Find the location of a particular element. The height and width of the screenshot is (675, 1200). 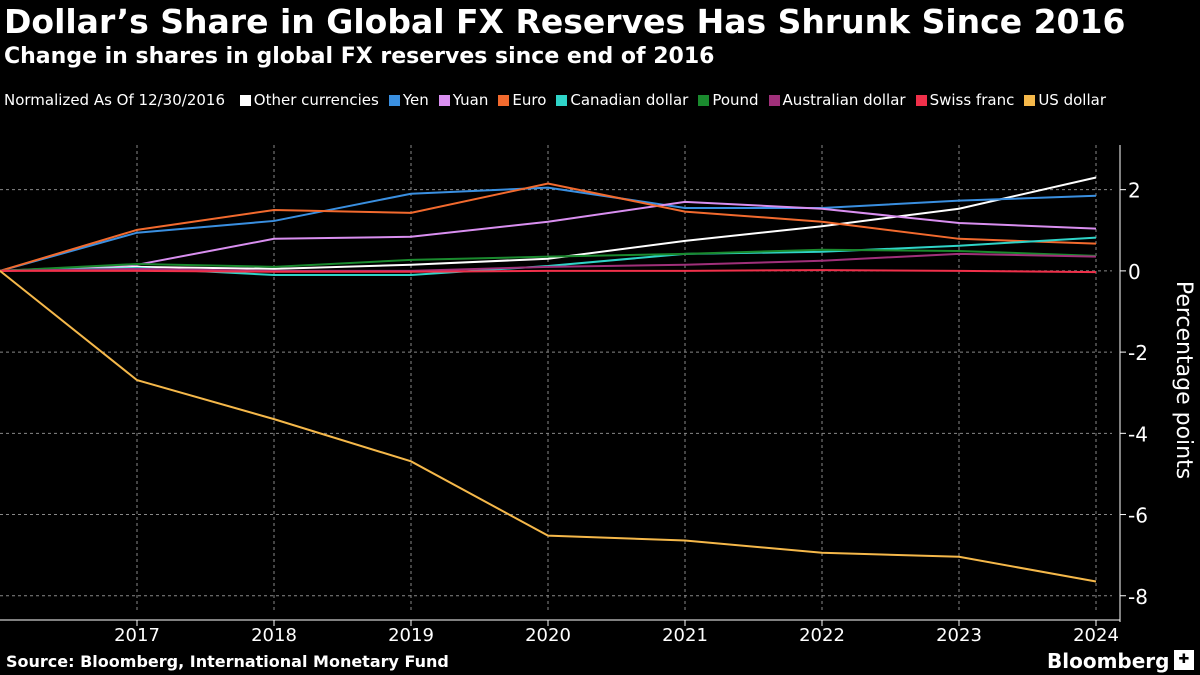

series-line-pound is located at coordinates (548, 260).